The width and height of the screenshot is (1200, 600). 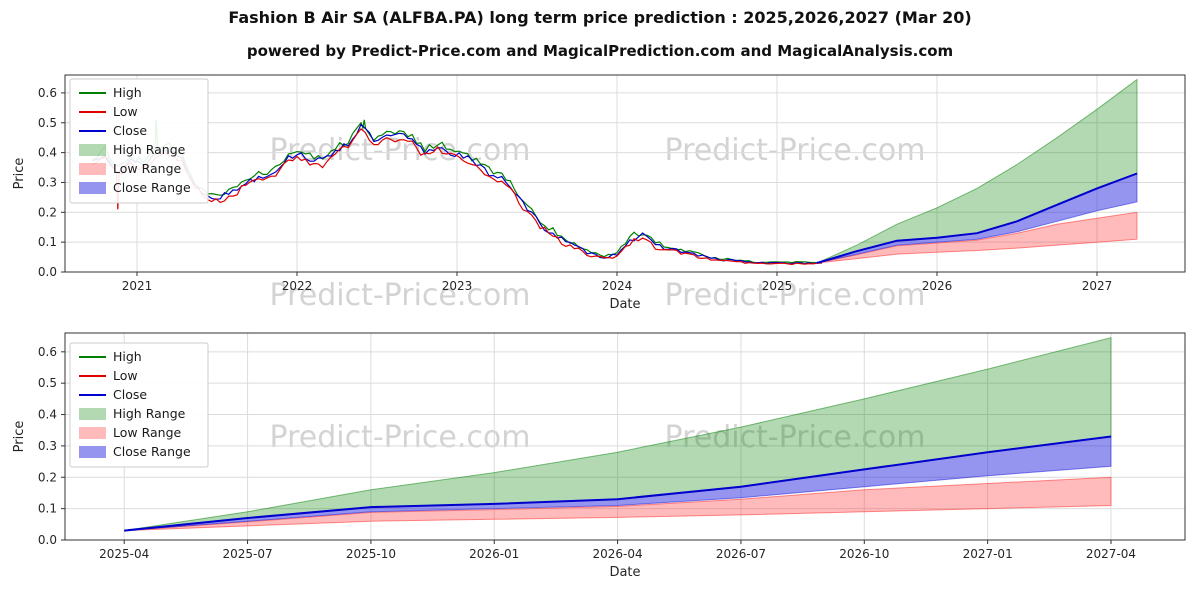 I want to click on x-tick-label: 2025, so click(x=777, y=286).